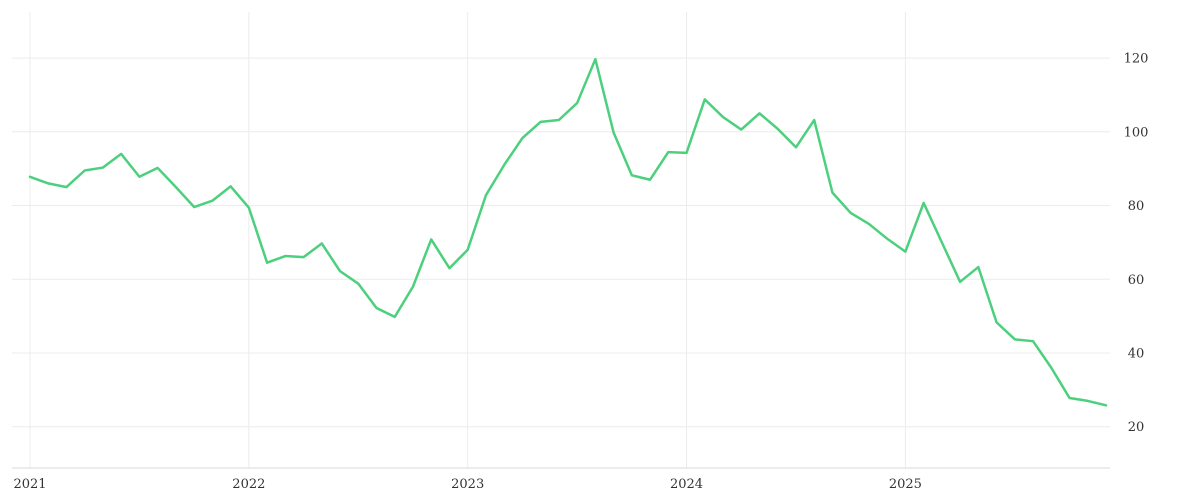 The width and height of the screenshot is (1200, 500). I want to click on x-tick-label-2025: 2025, so click(905, 484).